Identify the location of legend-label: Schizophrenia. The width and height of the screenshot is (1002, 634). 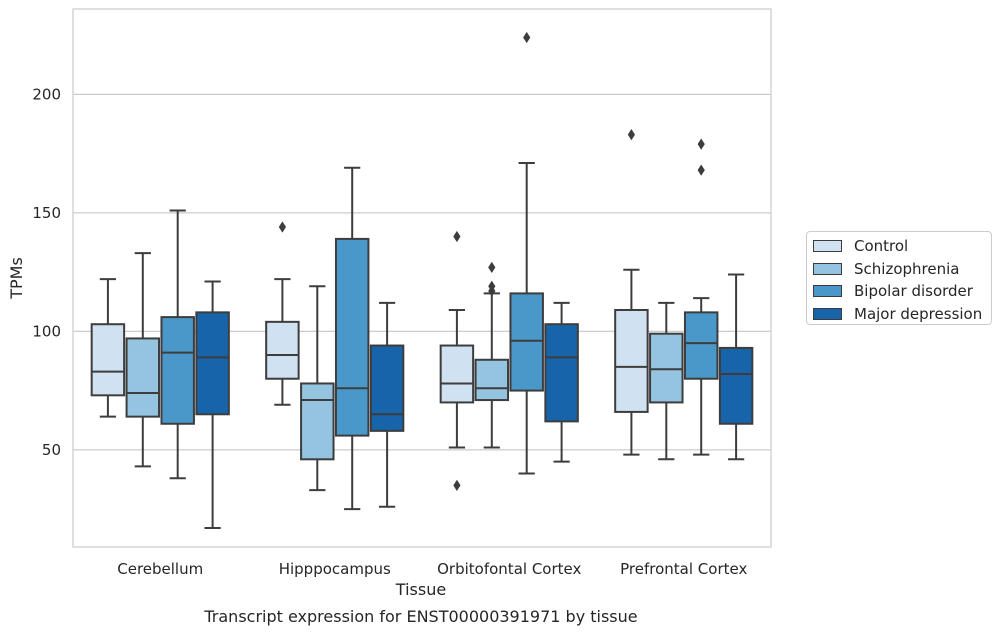
(907, 268).